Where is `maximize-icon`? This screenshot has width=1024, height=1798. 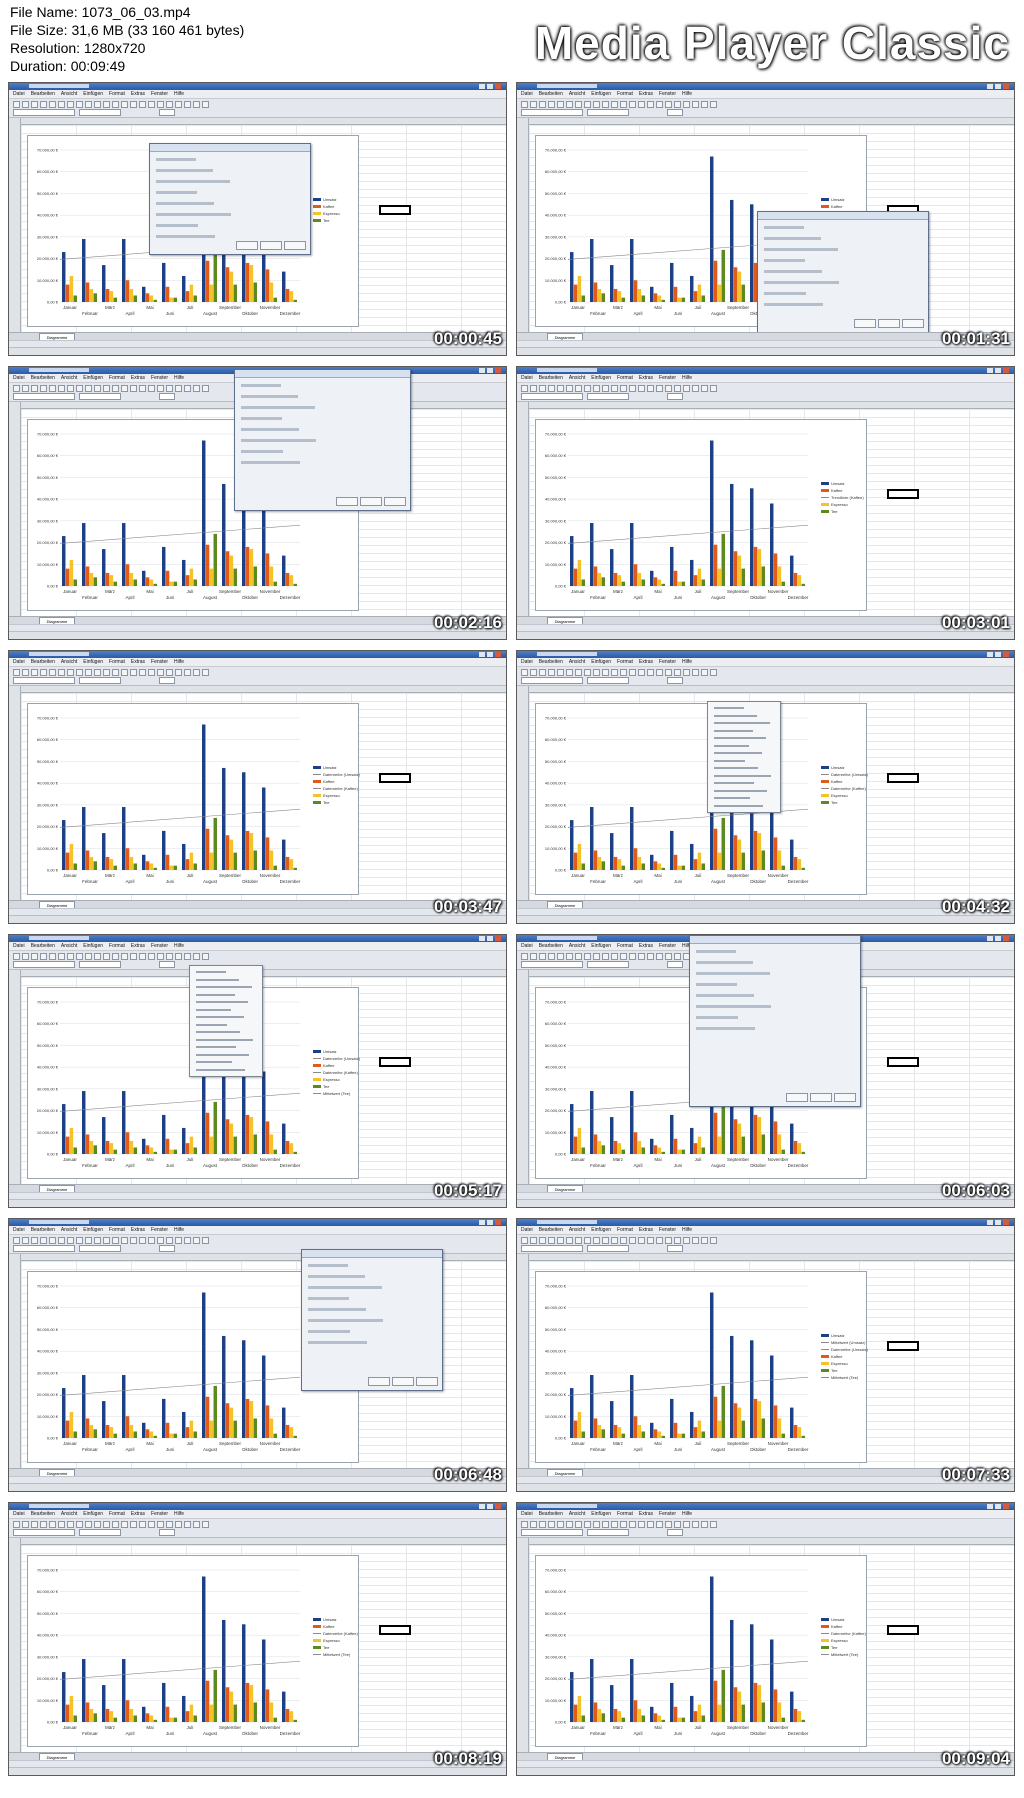
maximize-icon is located at coordinates (490, 1222).